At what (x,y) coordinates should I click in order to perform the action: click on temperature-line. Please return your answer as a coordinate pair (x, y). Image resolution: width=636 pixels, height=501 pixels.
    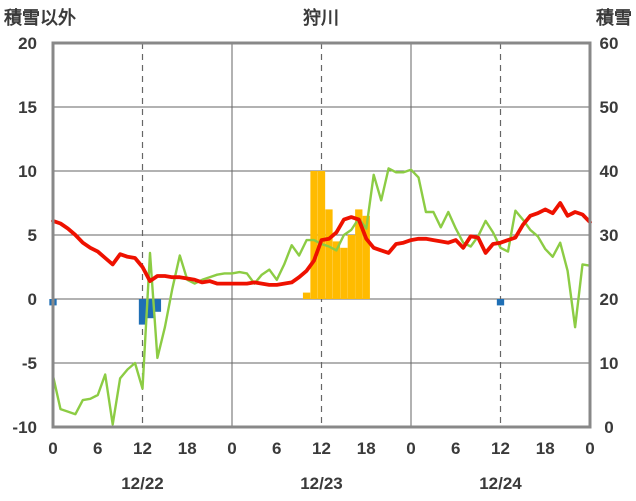
    Looking at the image, I should click on (321, 244).